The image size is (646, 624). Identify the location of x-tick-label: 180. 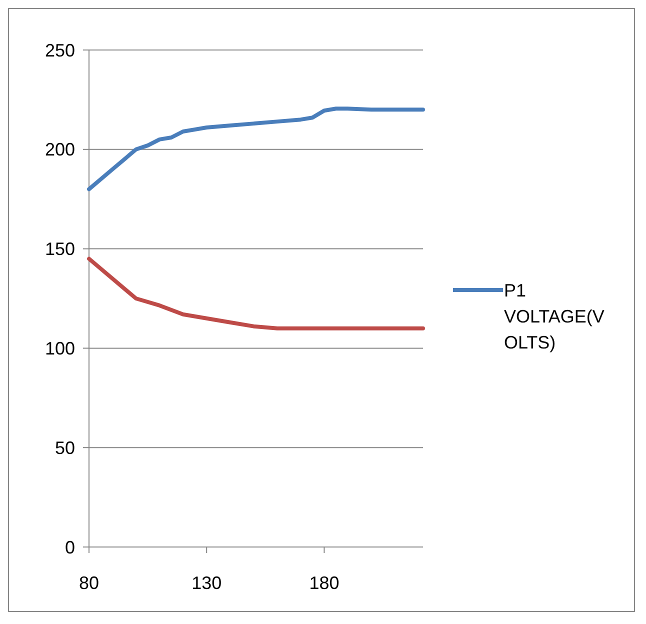
(324, 583).